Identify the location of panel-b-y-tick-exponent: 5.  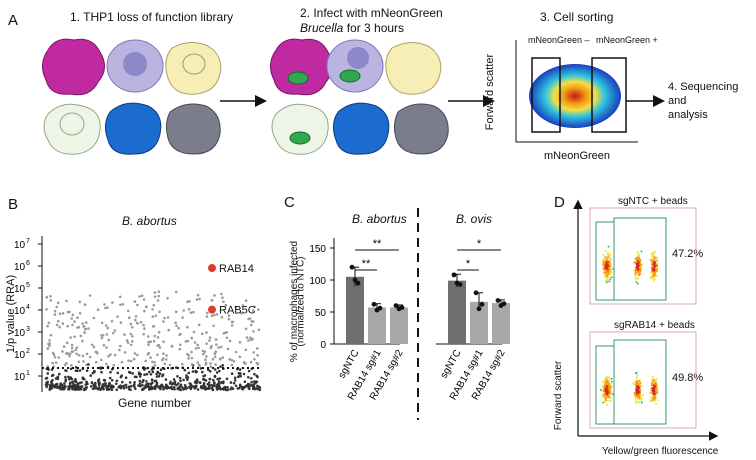
(28, 285).